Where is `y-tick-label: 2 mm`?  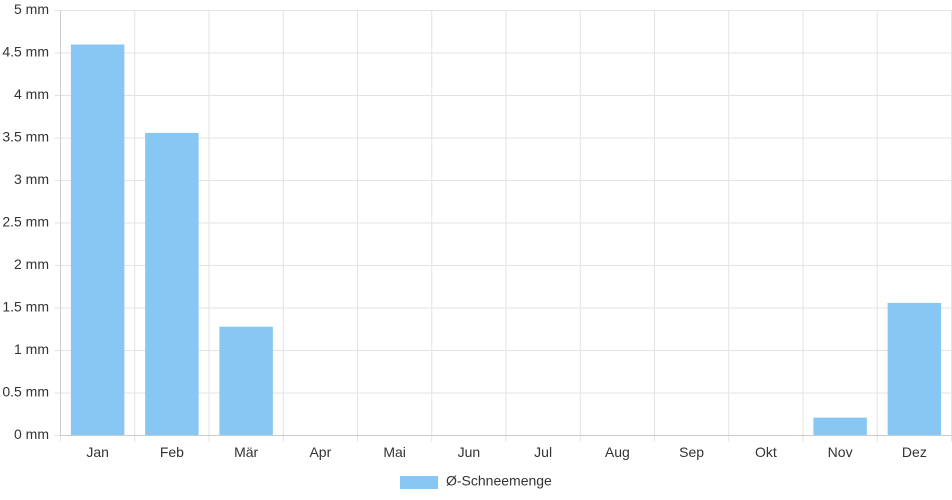
y-tick-label: 2 mm is located at coordinates (31, 264).